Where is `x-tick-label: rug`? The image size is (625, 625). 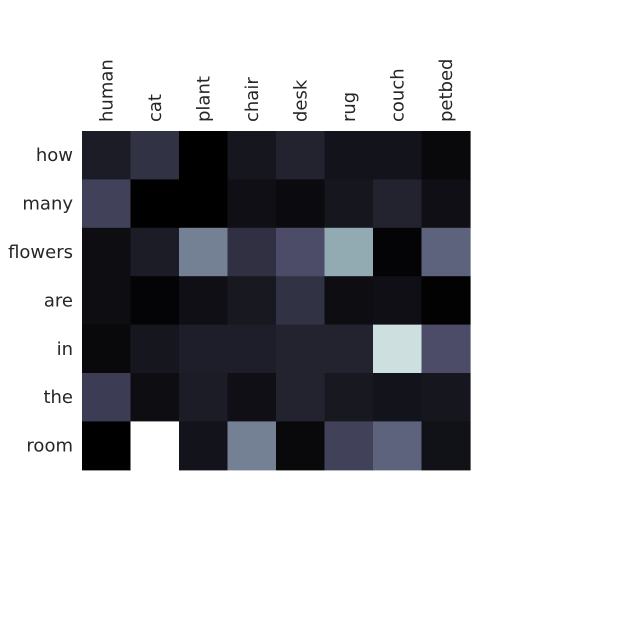 x-tick-label: rug is located at coordinates (349, 107).